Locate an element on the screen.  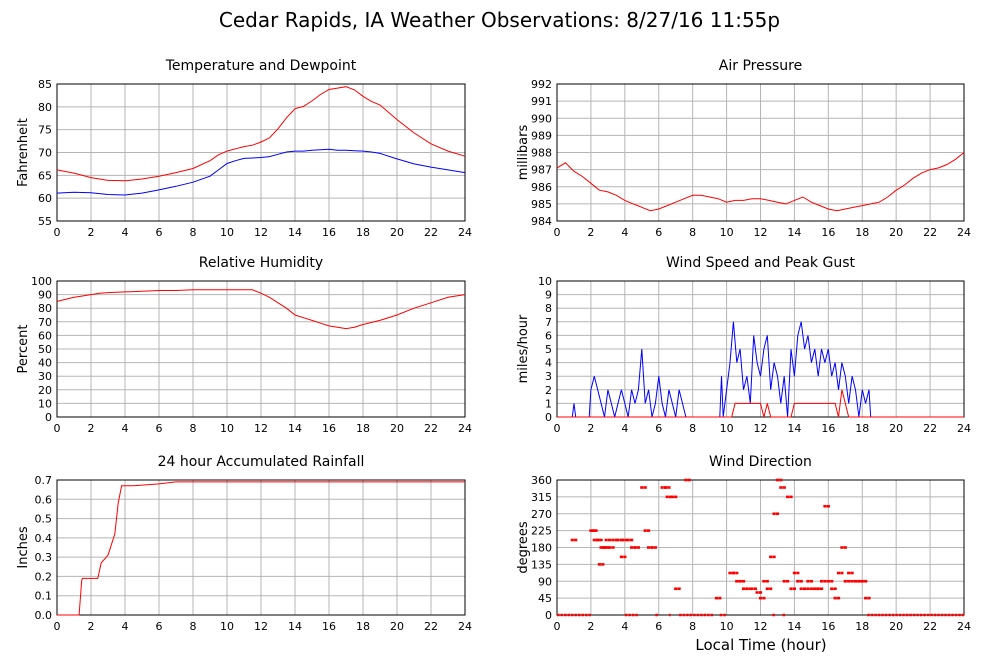
y-tick-label: 2 is located at coordinates (548, 390).